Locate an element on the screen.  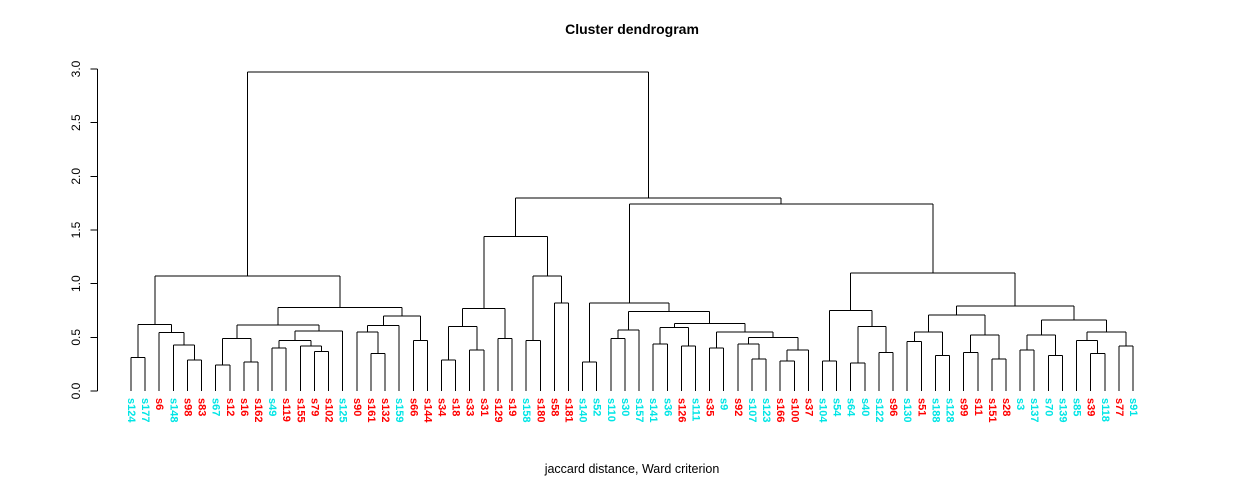
leaf-label: s110 is located at coordinates (611, 410).